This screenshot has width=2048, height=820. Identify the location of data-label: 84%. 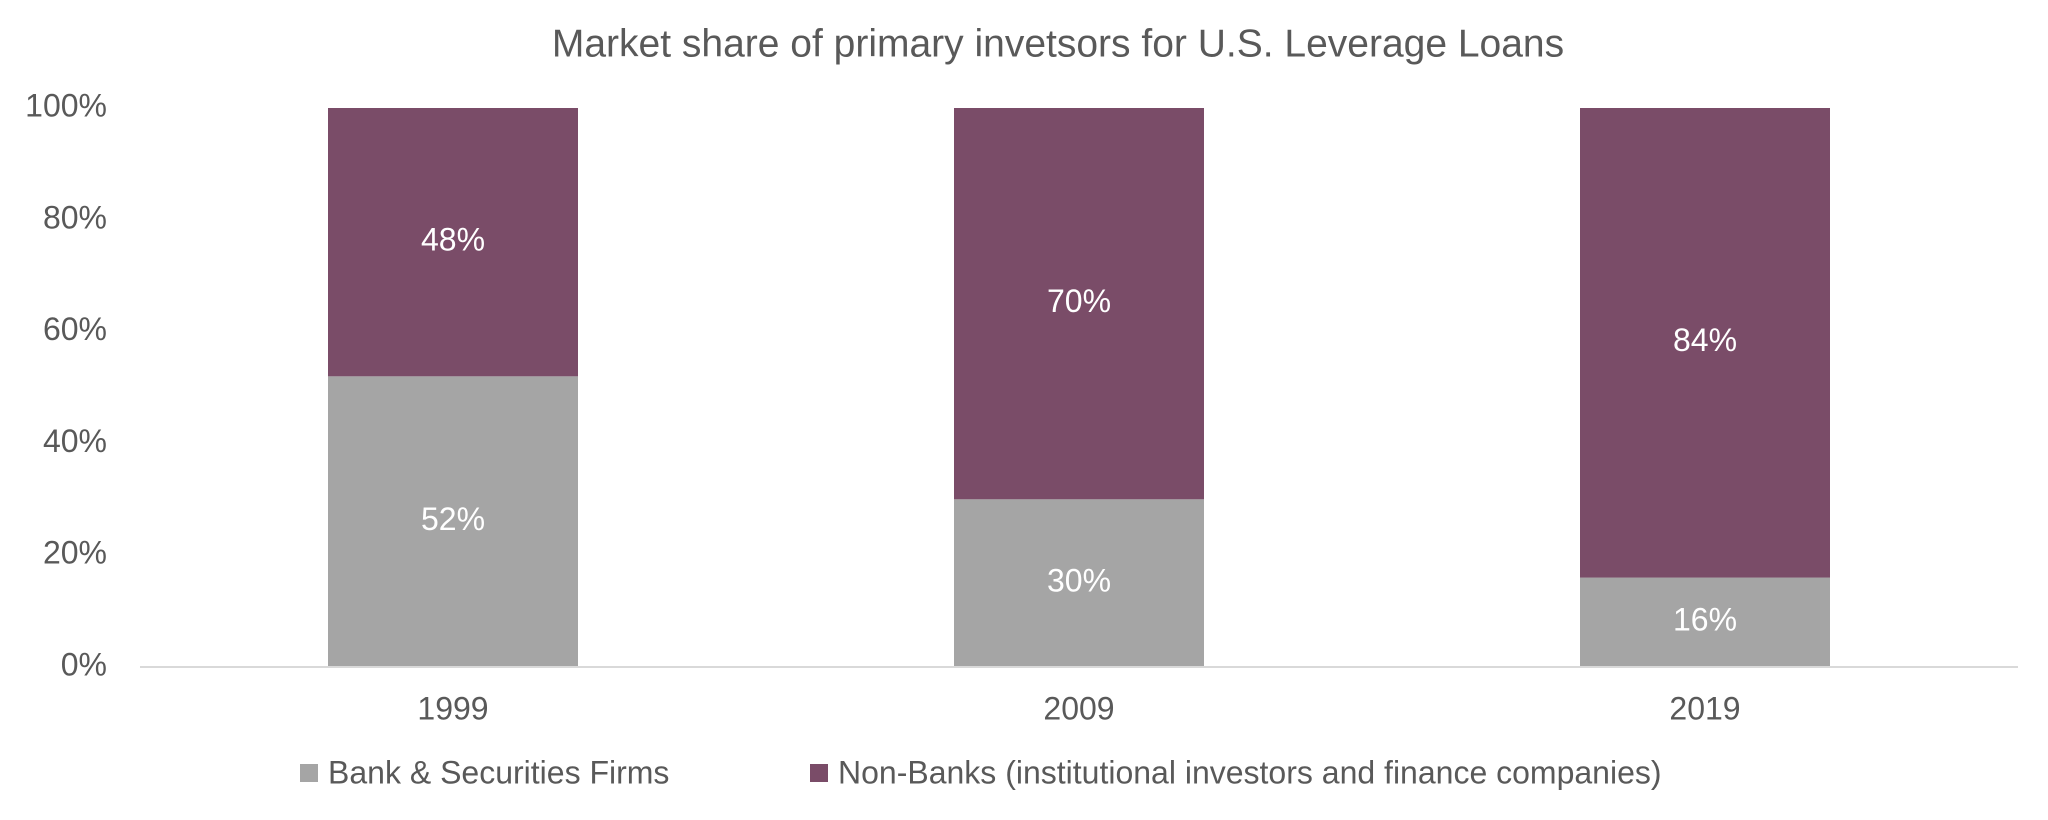
(1705, 340).